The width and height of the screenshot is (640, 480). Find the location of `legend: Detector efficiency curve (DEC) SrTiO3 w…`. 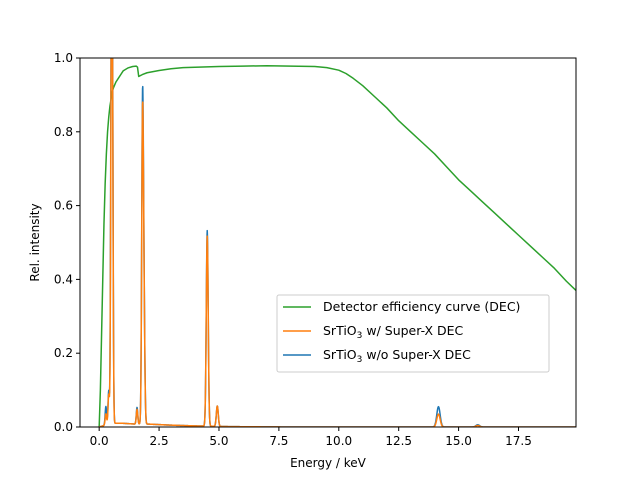

legend: Detector efficiency curve (DEC) SrTiO3 w… is located at coordinates (413, 333).